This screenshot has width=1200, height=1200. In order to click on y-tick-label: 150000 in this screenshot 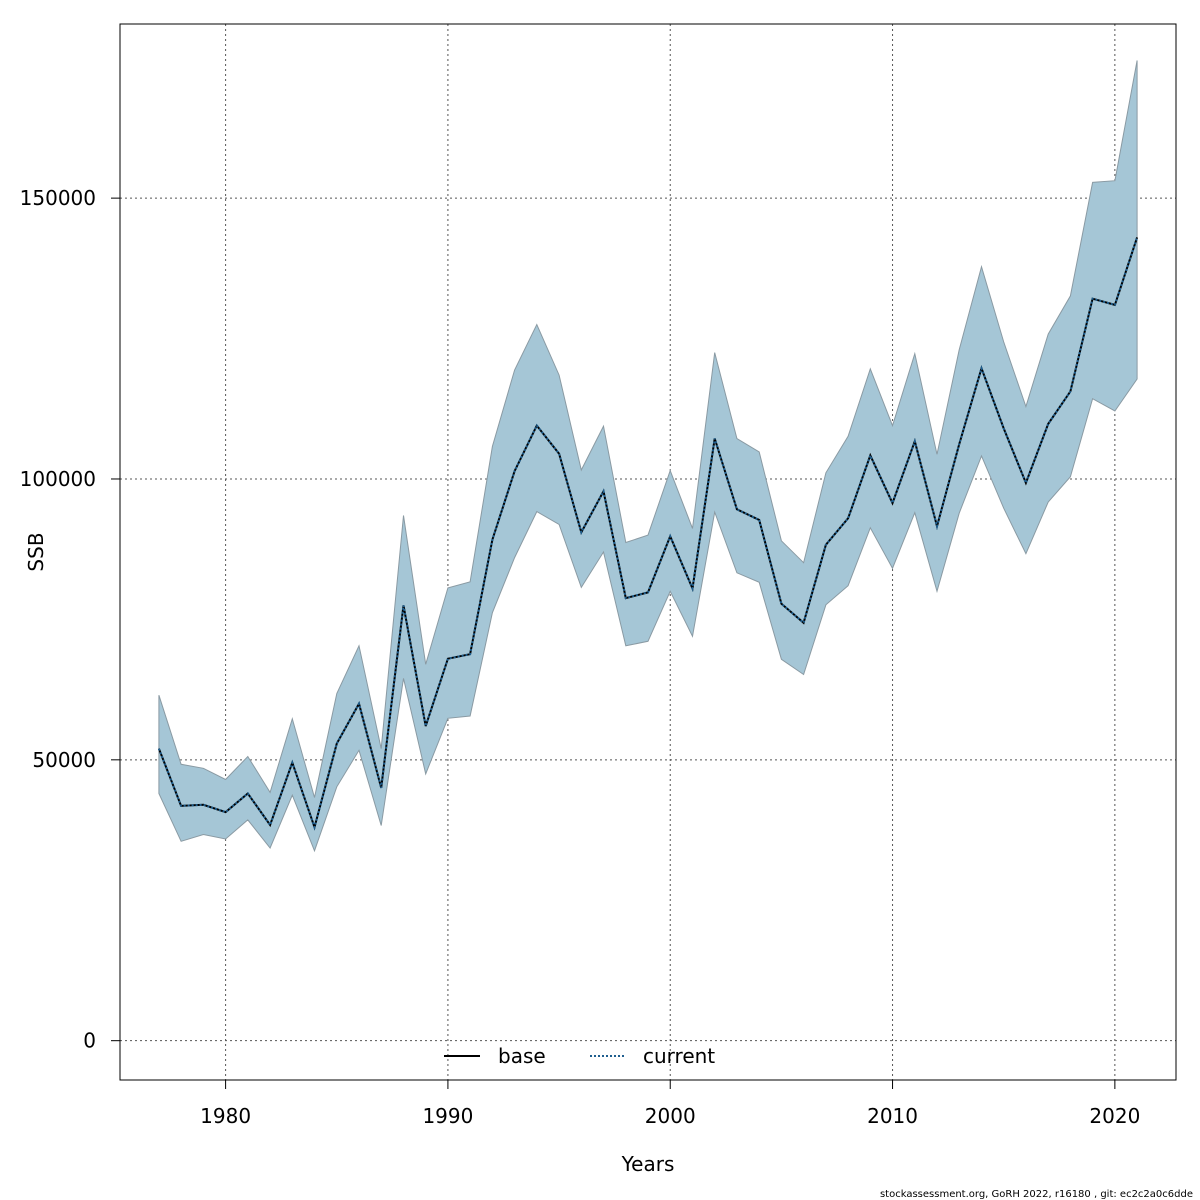, I will do `click(58, 198)`.